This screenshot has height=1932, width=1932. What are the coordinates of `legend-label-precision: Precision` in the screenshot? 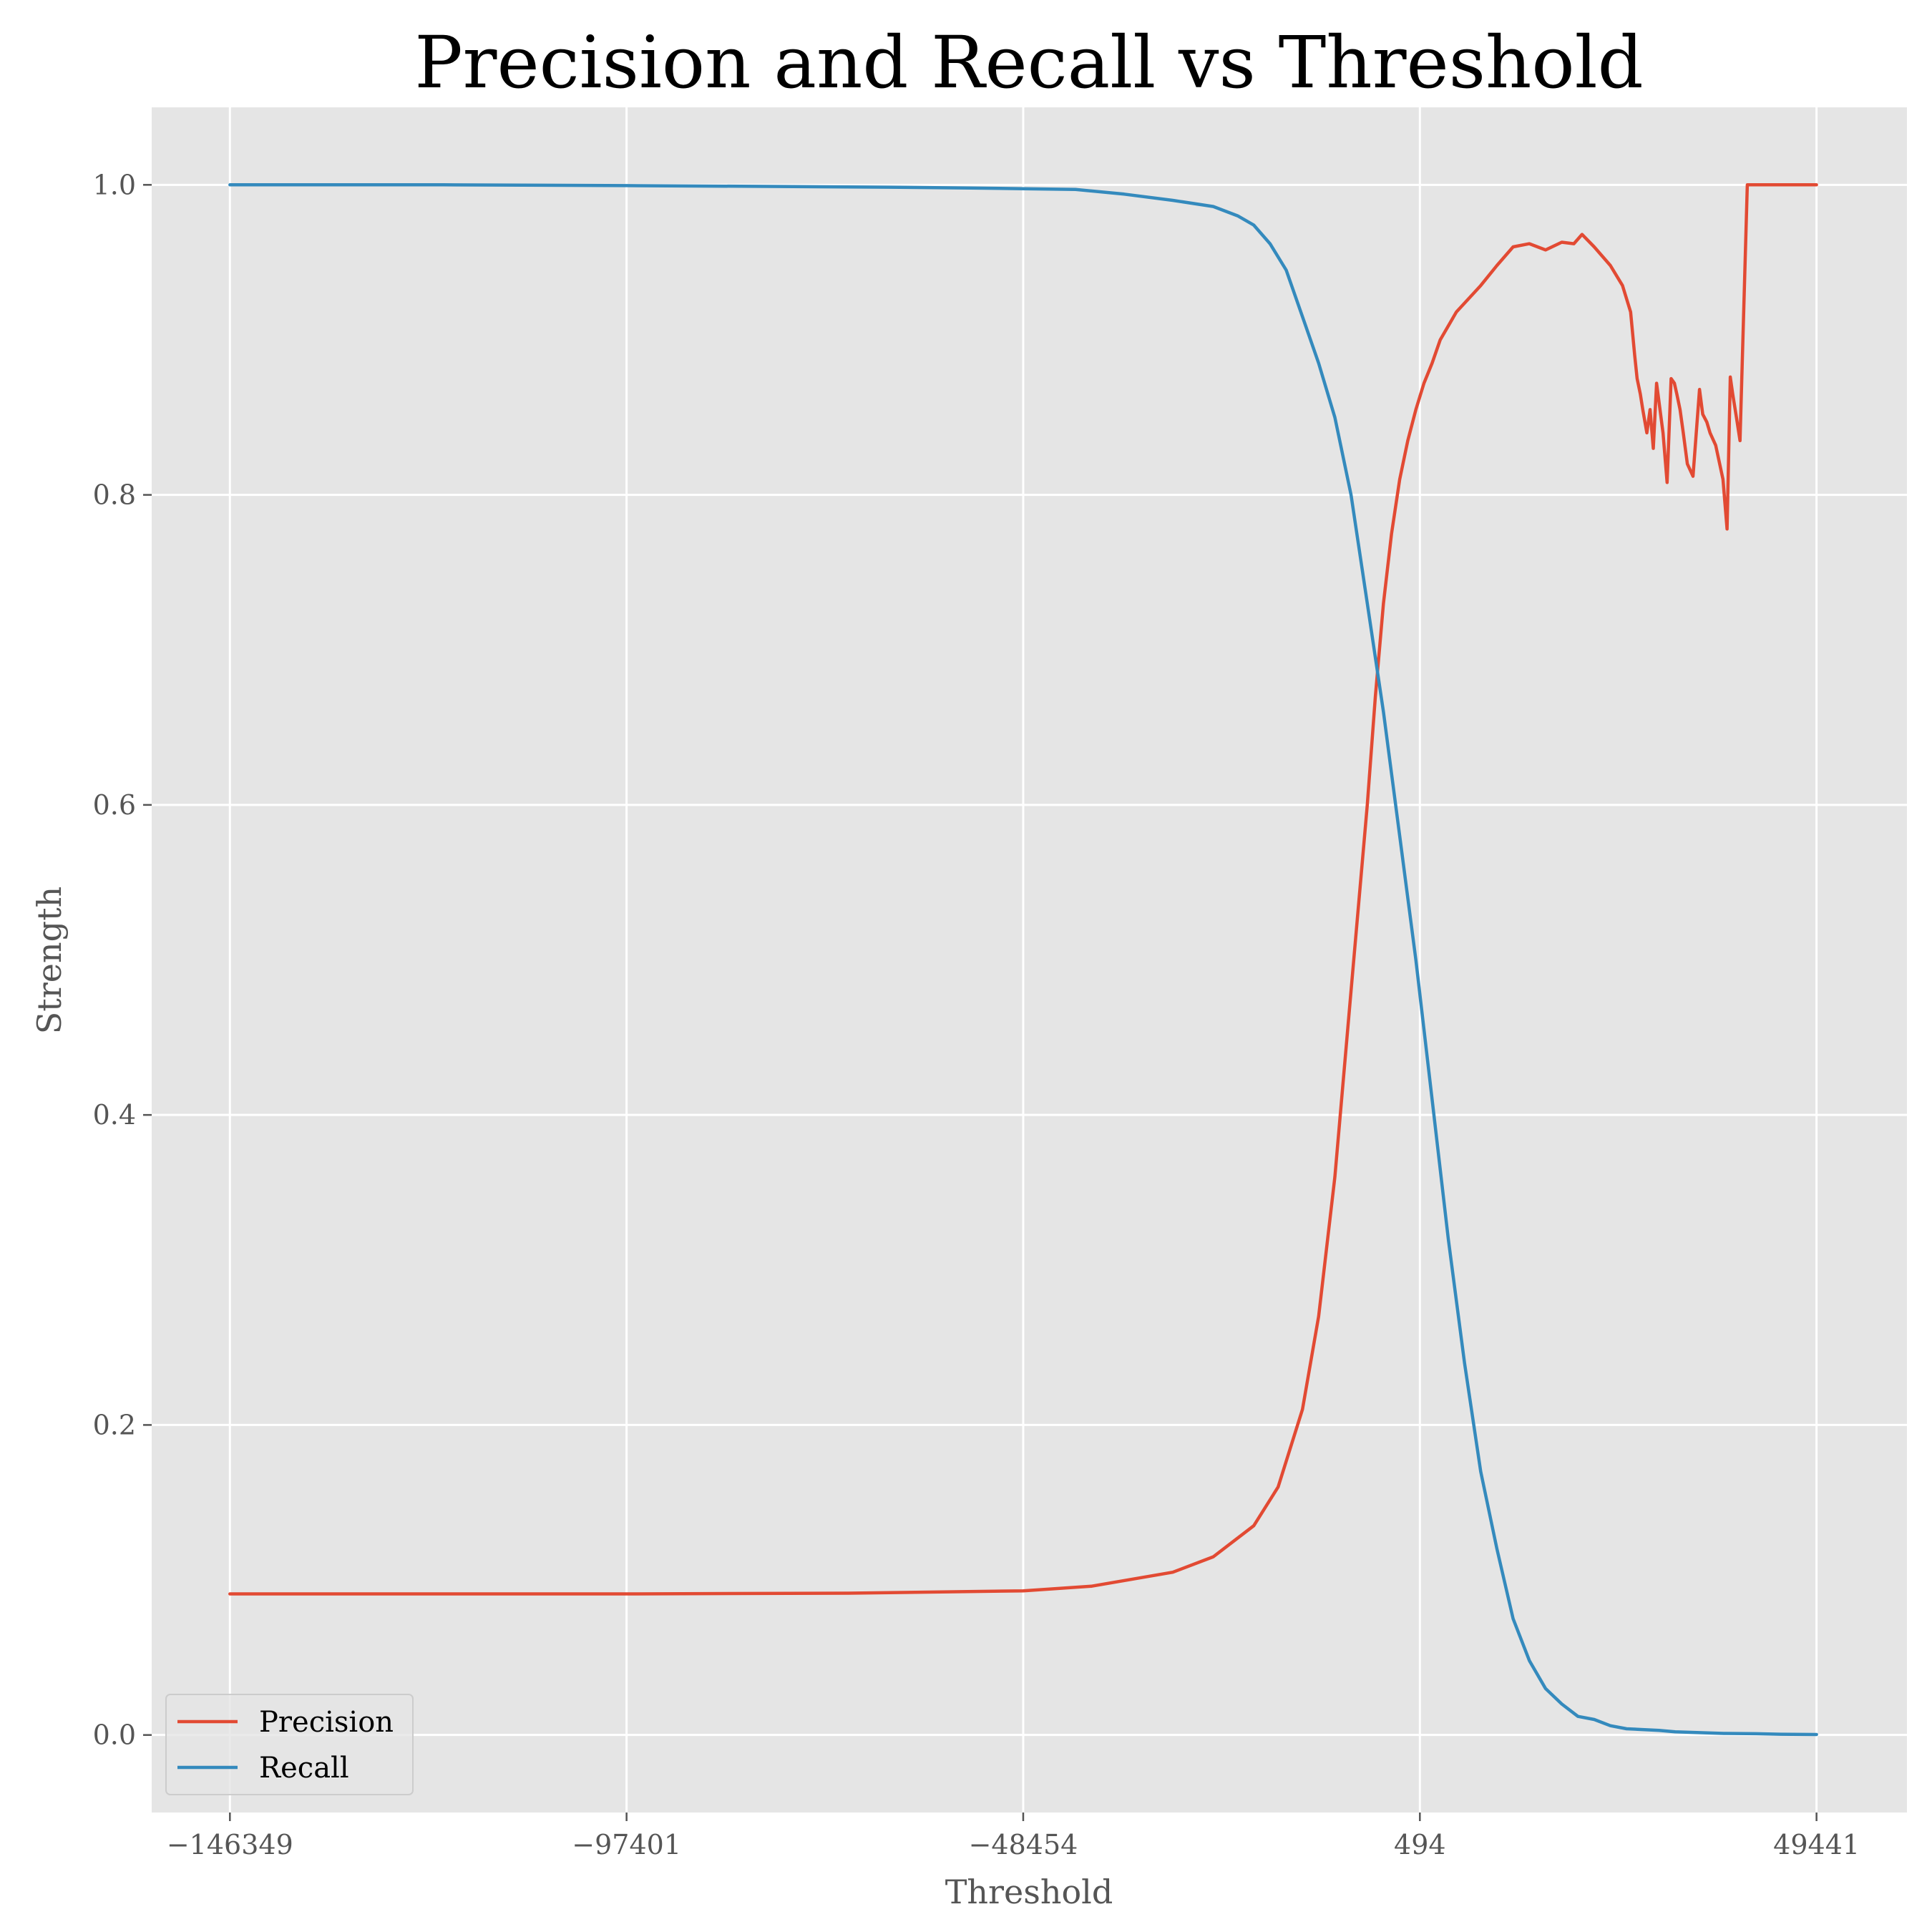 It's located at (326, 1722).